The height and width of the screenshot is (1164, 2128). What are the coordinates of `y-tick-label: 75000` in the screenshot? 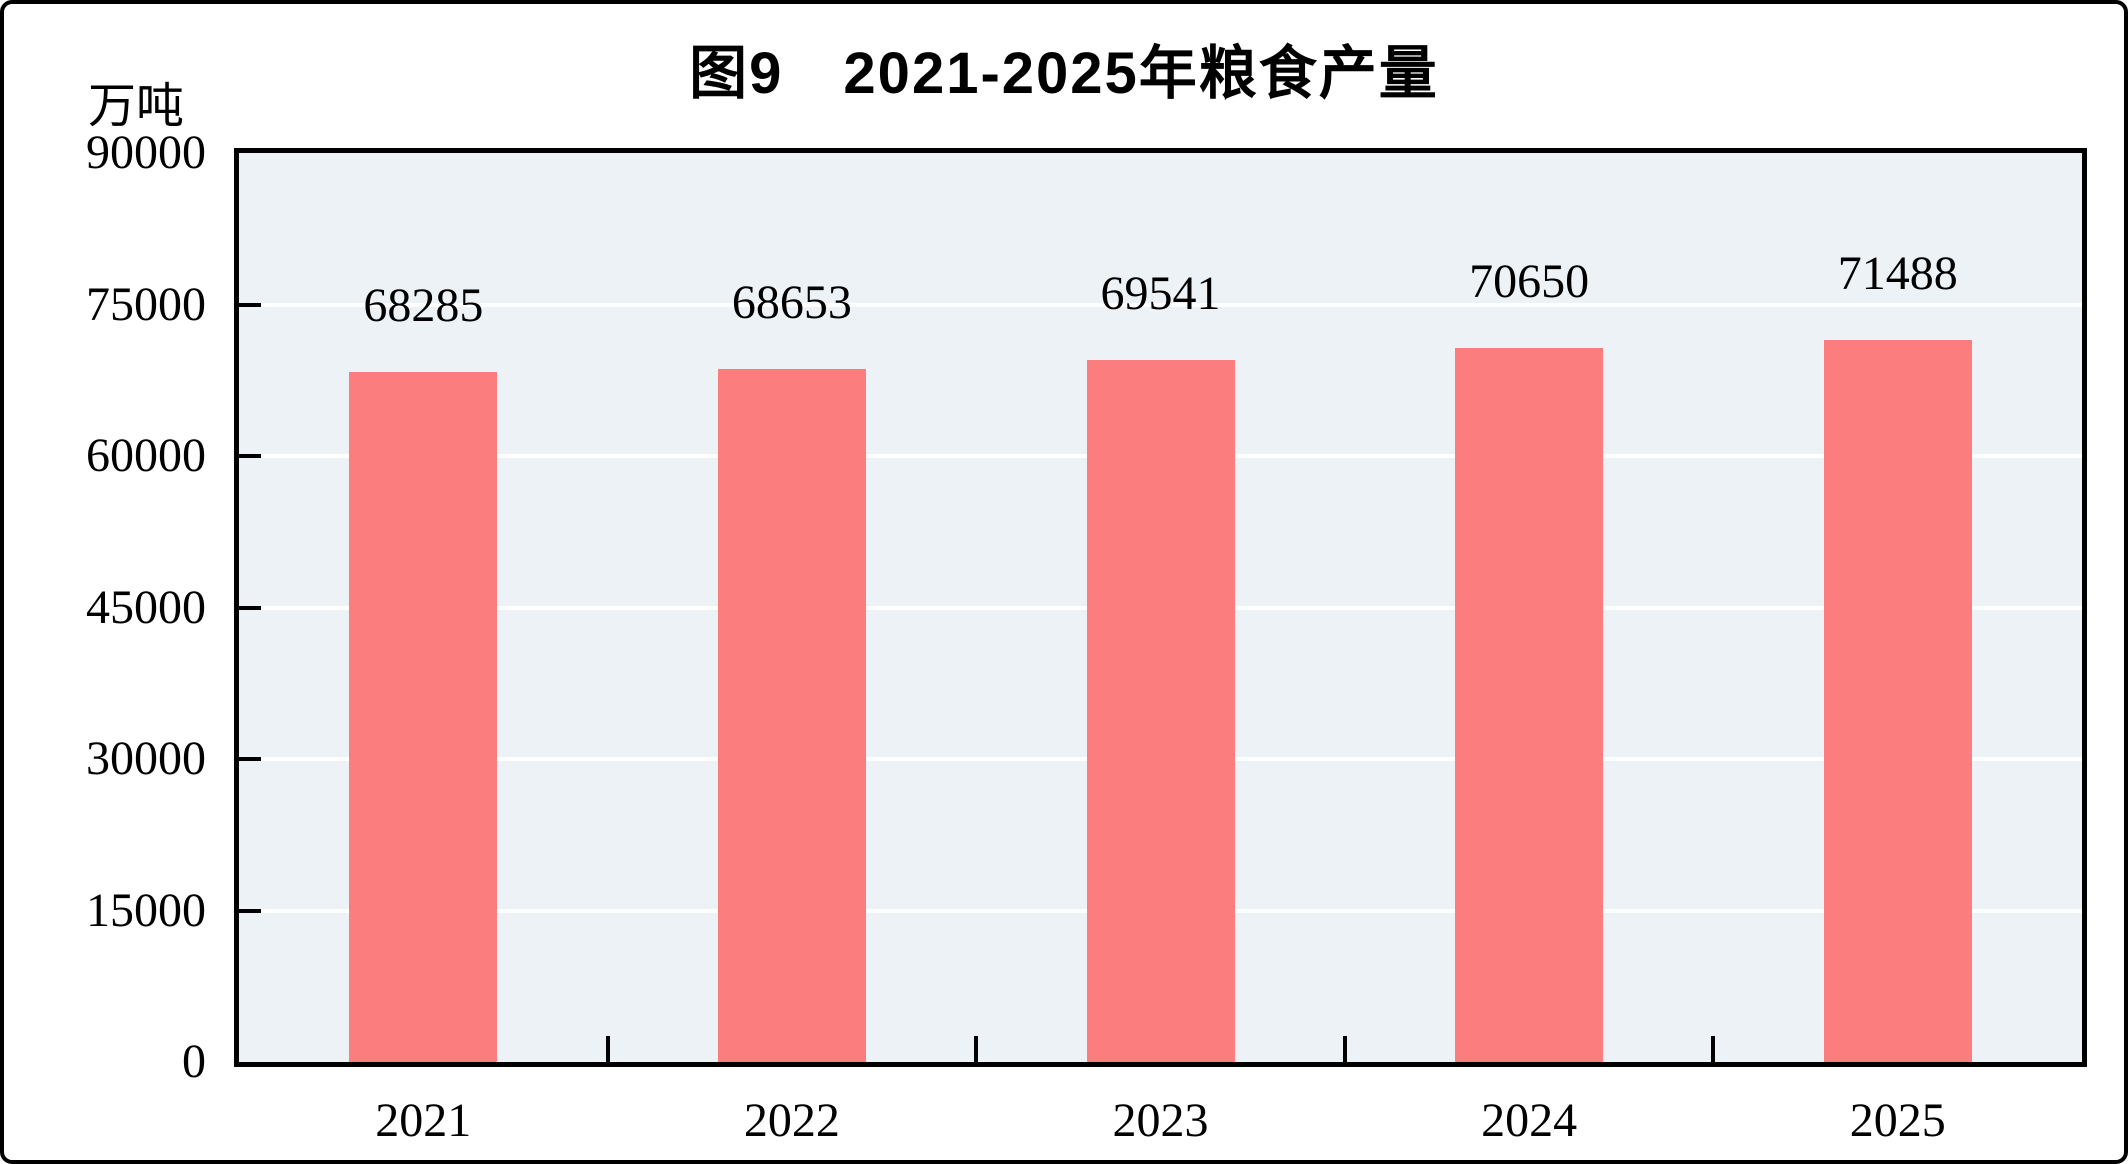 It's located at (146, 304).